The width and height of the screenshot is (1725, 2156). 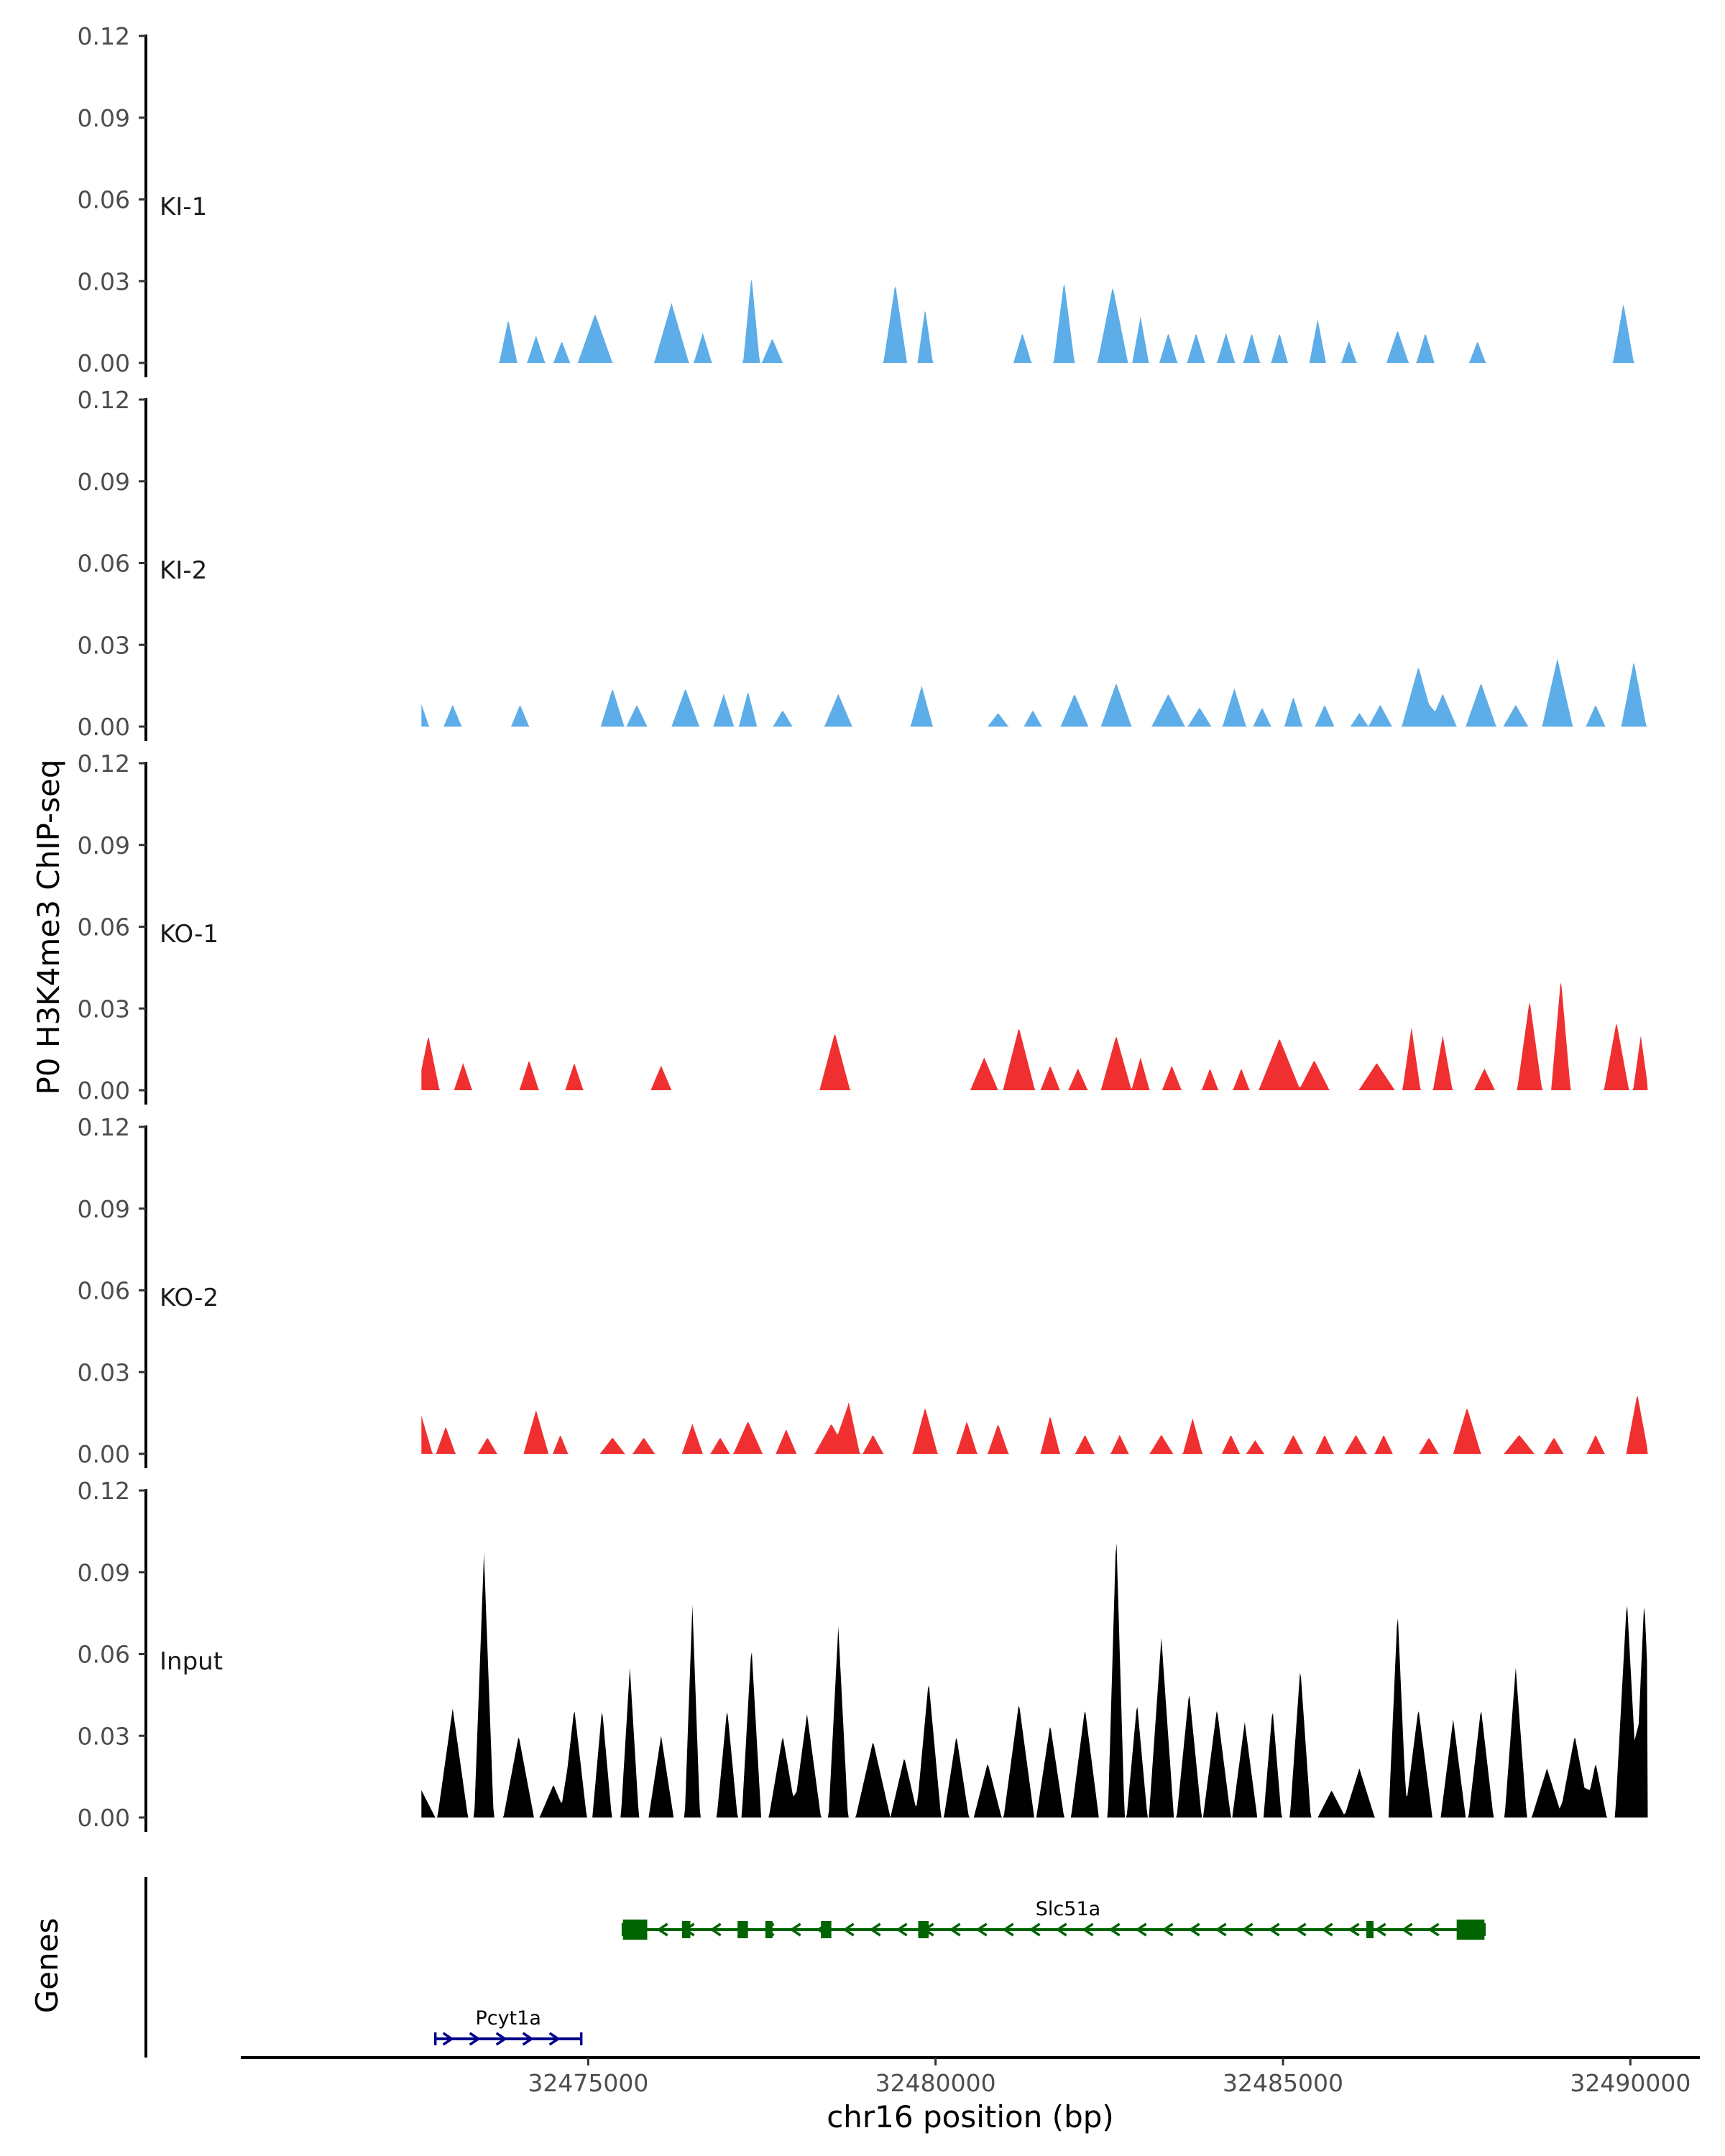 I want to click on track-label-ko-2: KO-2, so click(x=189, y=1298).